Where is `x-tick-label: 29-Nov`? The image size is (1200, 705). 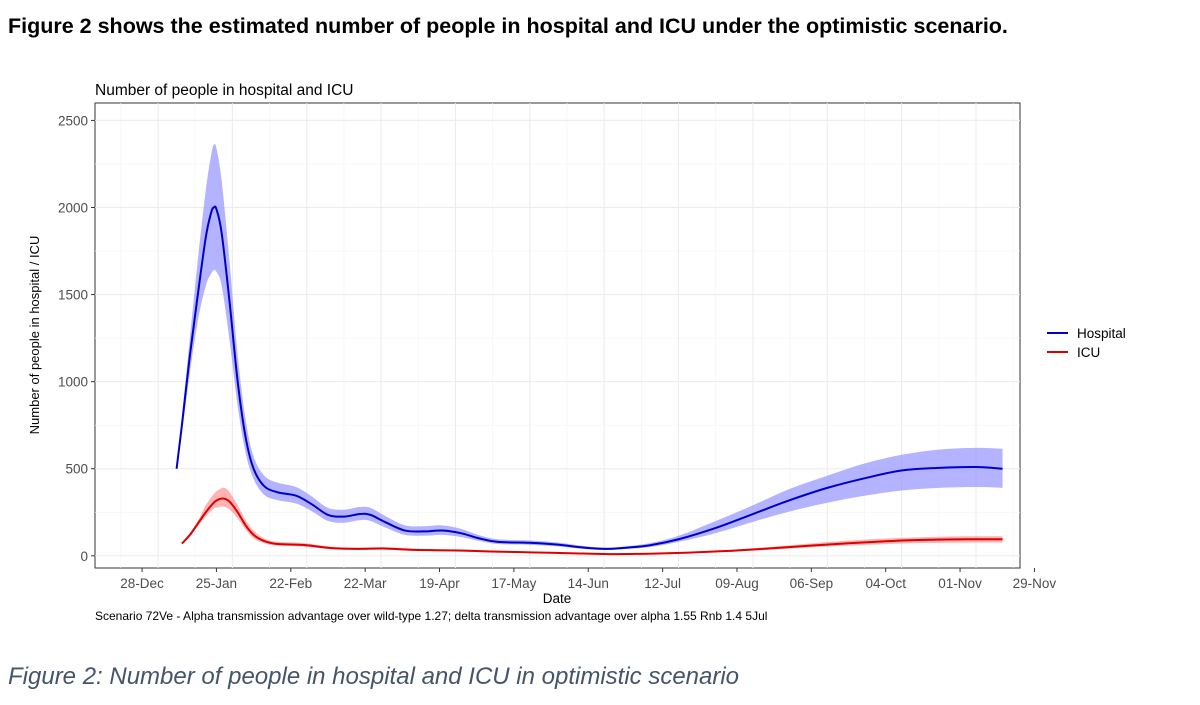 x-tick-label: 29-Nov is located at coordinates (1035, 583).